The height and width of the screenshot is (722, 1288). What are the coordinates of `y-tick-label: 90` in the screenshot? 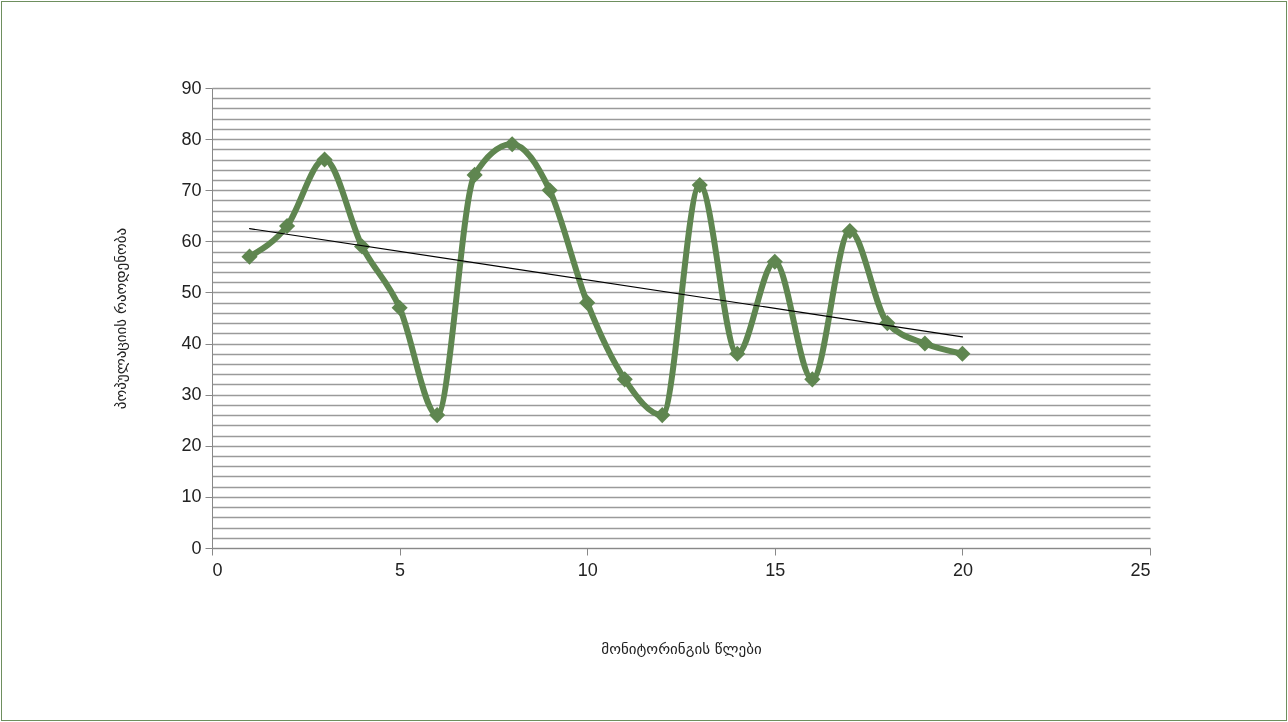 It's located at (191, 87).